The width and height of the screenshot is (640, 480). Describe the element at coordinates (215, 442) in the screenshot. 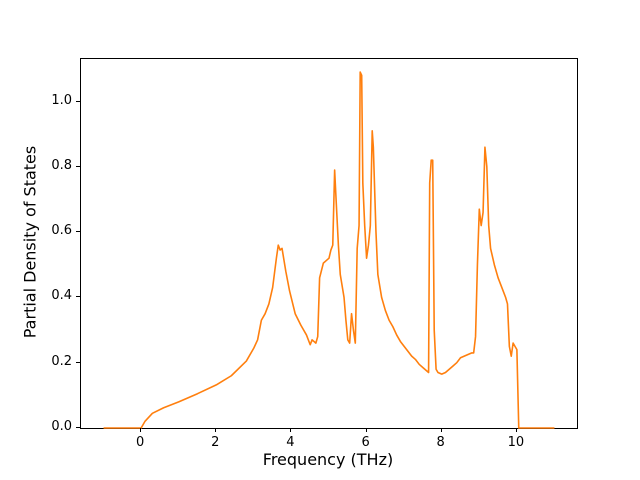

I see `x-tick-label: 2` at that location.